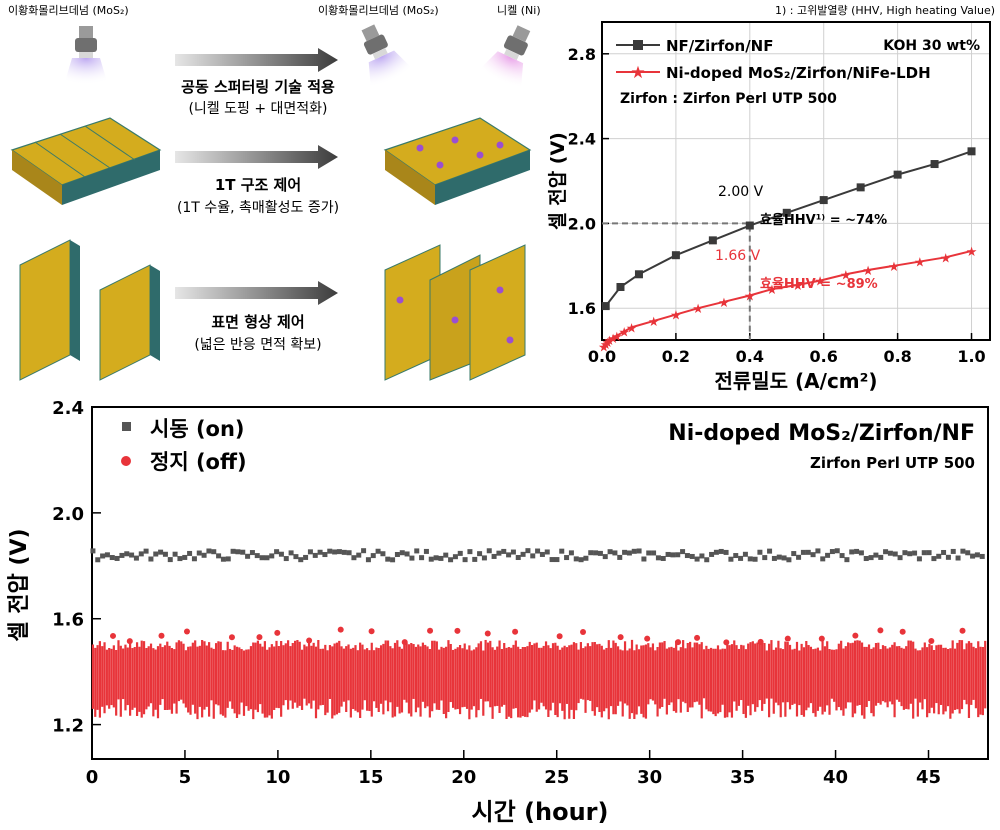 Image resolution: width=1000 pixels, height=830 pixels. What do you see at coordinates (258, 87) in the screenshot?
I see `step1-title: 공동 스퍼터링 기술 적용` at bounding box center [258, 87].